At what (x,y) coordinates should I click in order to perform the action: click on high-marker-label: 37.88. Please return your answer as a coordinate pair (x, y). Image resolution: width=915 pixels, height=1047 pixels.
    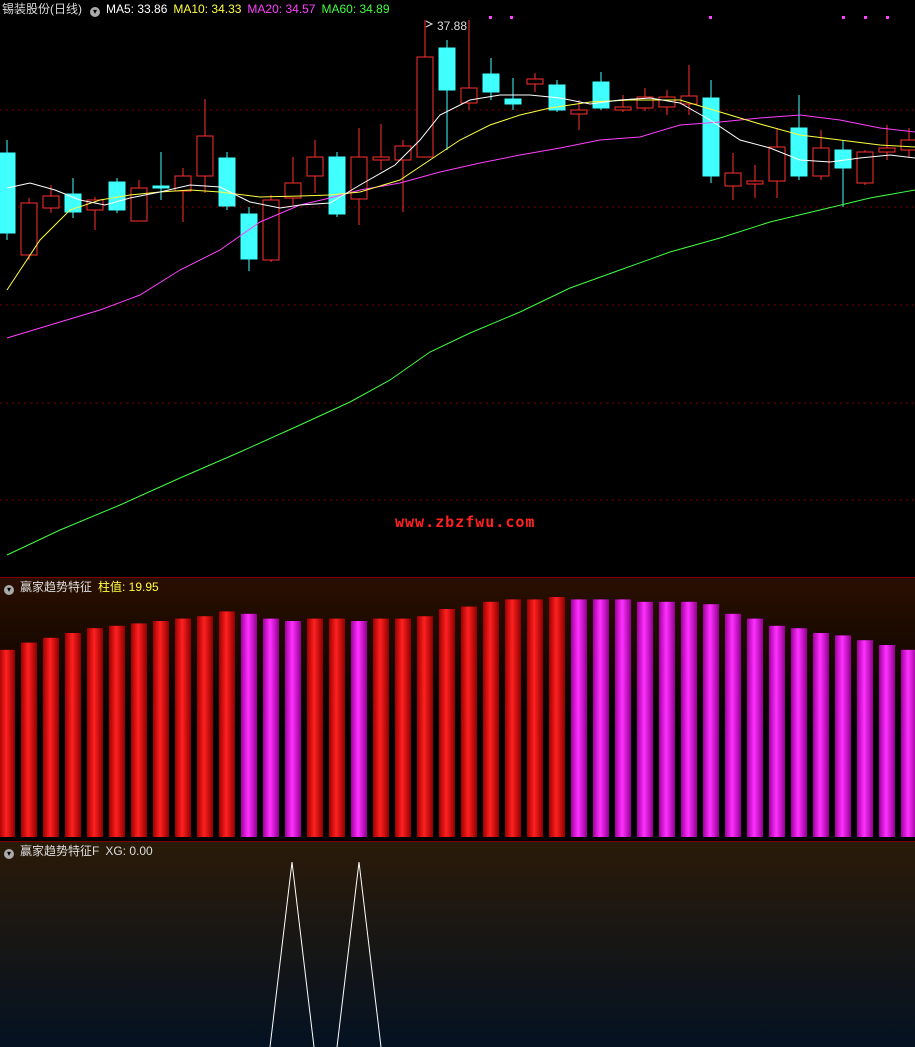
    Looking at the image, I should click on (452, 26).